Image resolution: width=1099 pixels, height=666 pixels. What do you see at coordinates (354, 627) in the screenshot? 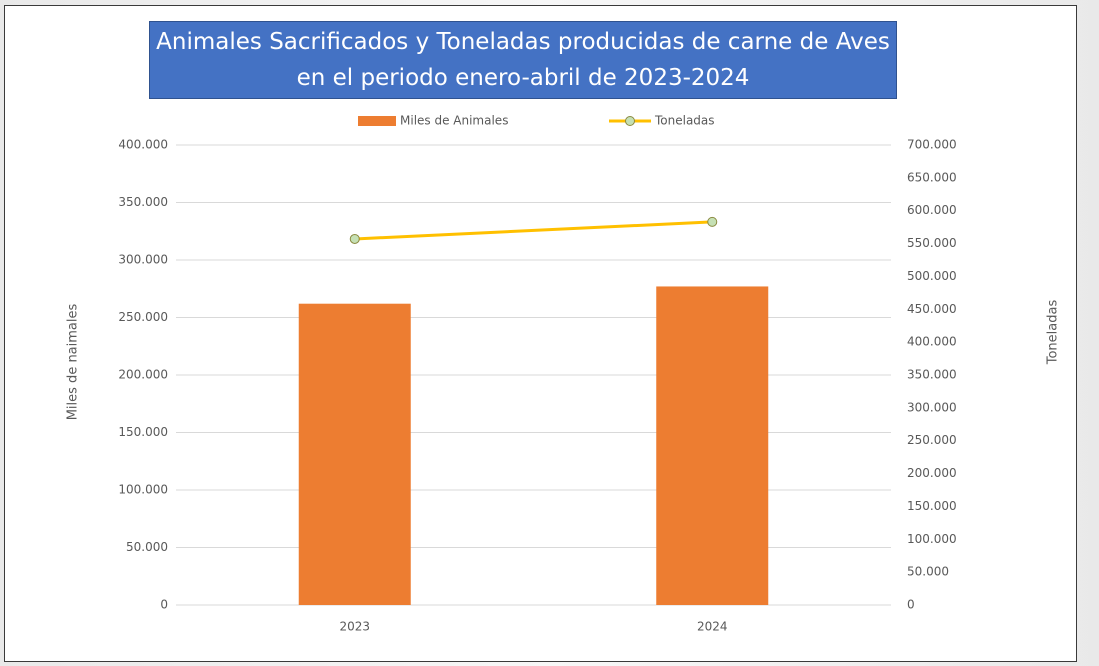
I see `x-tick-label: 2023` at bounding box center [354, 627].